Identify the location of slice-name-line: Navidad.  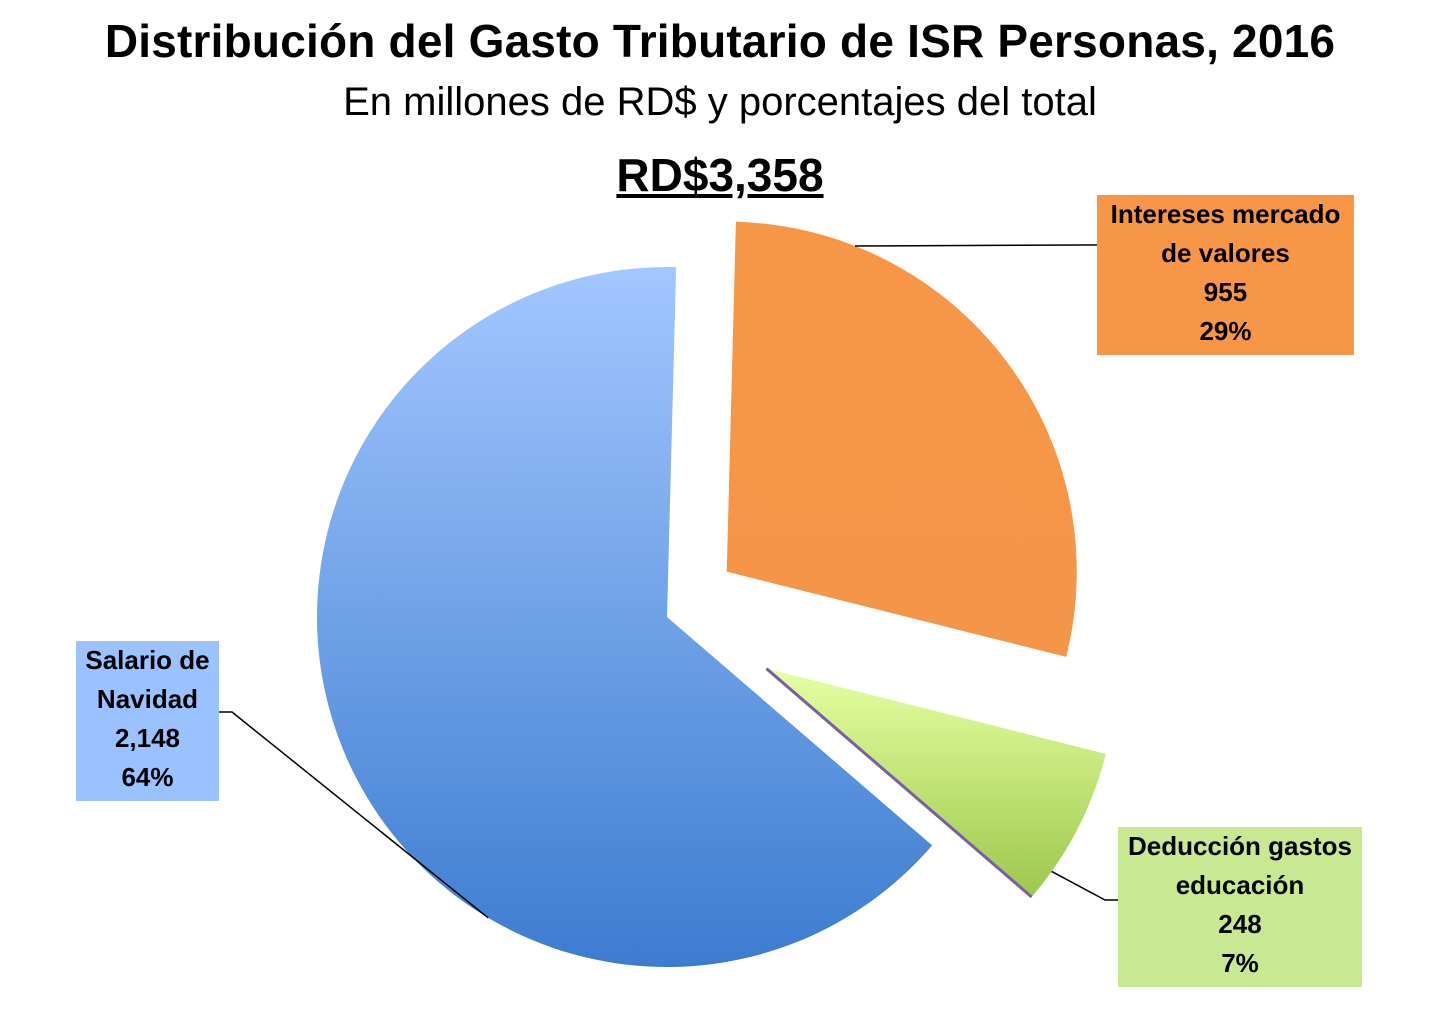
(147, 699).